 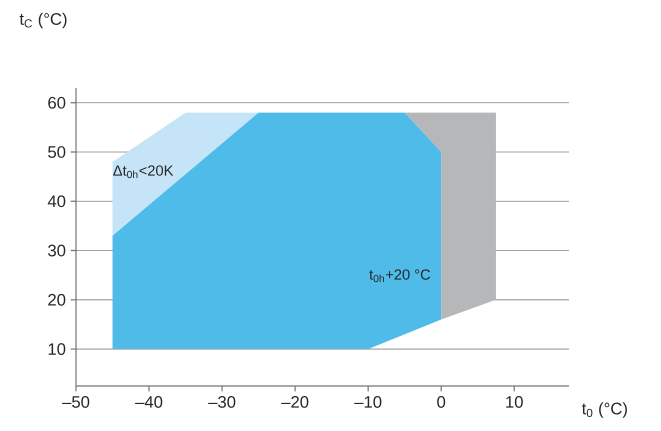 I want to click on annotation: Δt$_{0h}$<20K, so click(x=143, y=171).